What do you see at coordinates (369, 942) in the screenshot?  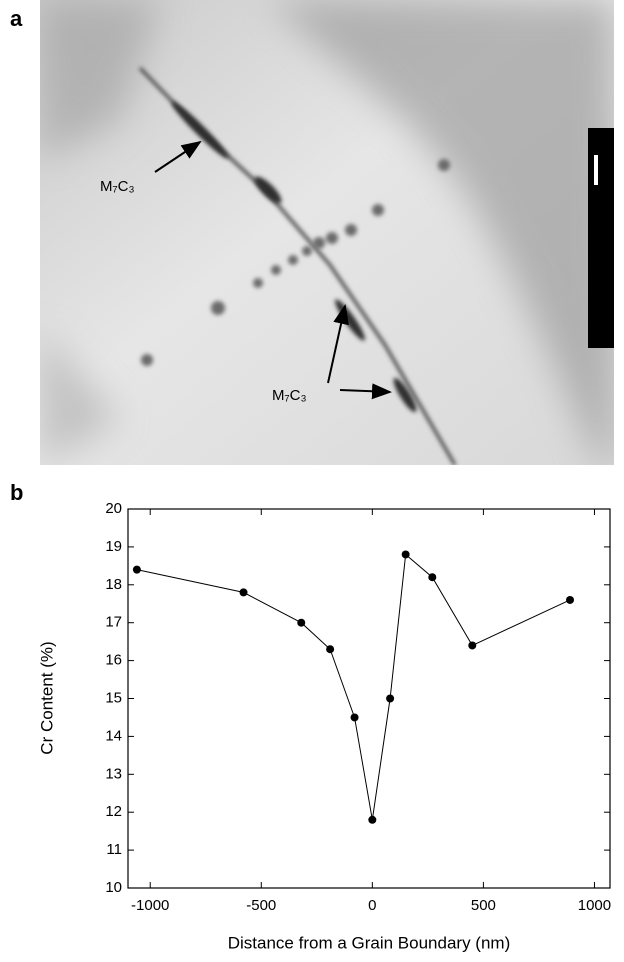 I see `x-axis-label: Distance from a Grain Boundary (nm)` at bounding box center [369, 942].